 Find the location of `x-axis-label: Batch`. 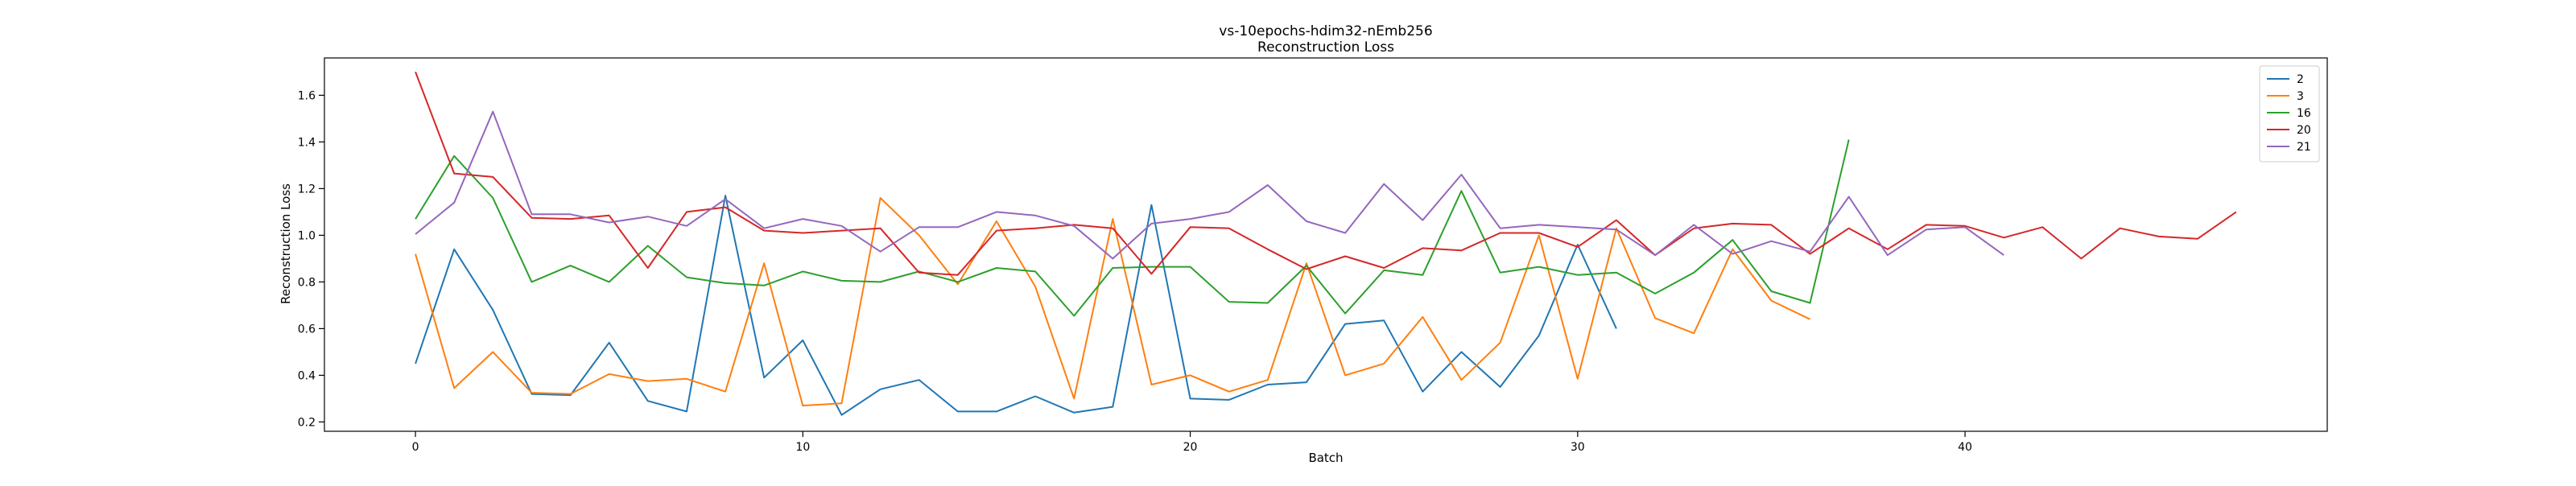

x-axis-label: Batch is located at coordinates (1325, 458).